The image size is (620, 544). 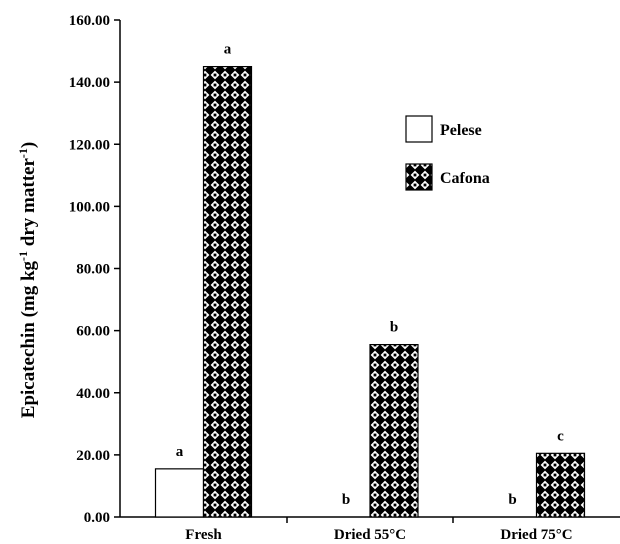 I want to click on y-tick-label: 80.00, so click(x=93, y=270).